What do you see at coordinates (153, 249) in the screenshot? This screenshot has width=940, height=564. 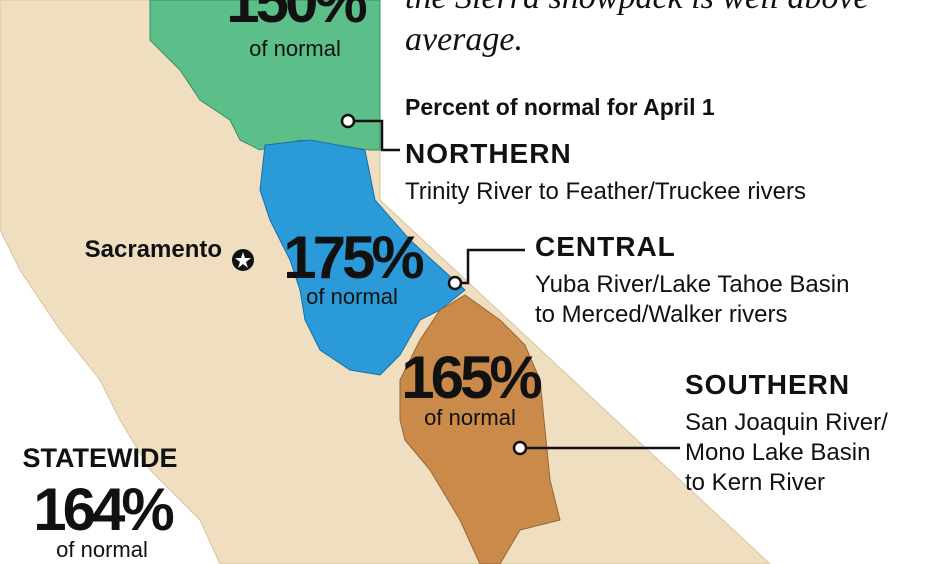 I see `city-label: Sacramento` at bounding box center [153, 249].